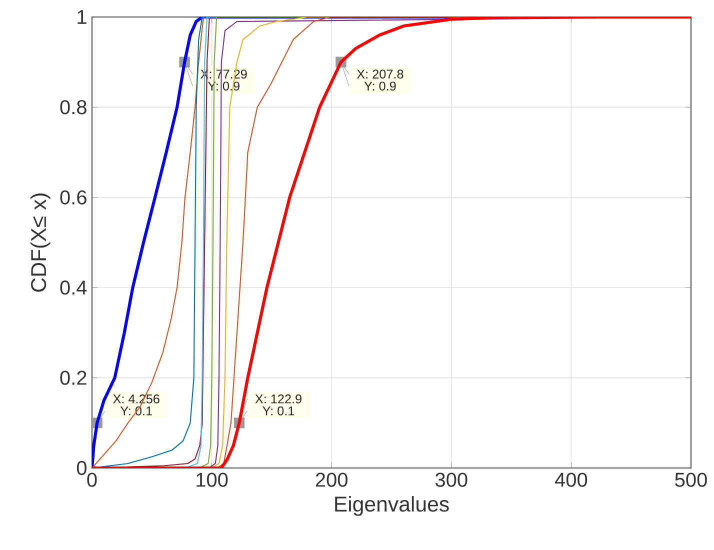  What do you see at coordinates (278, 411) in the screenshot?
I see `annotation: Y: 0.1` at bounding box center [278, 411].